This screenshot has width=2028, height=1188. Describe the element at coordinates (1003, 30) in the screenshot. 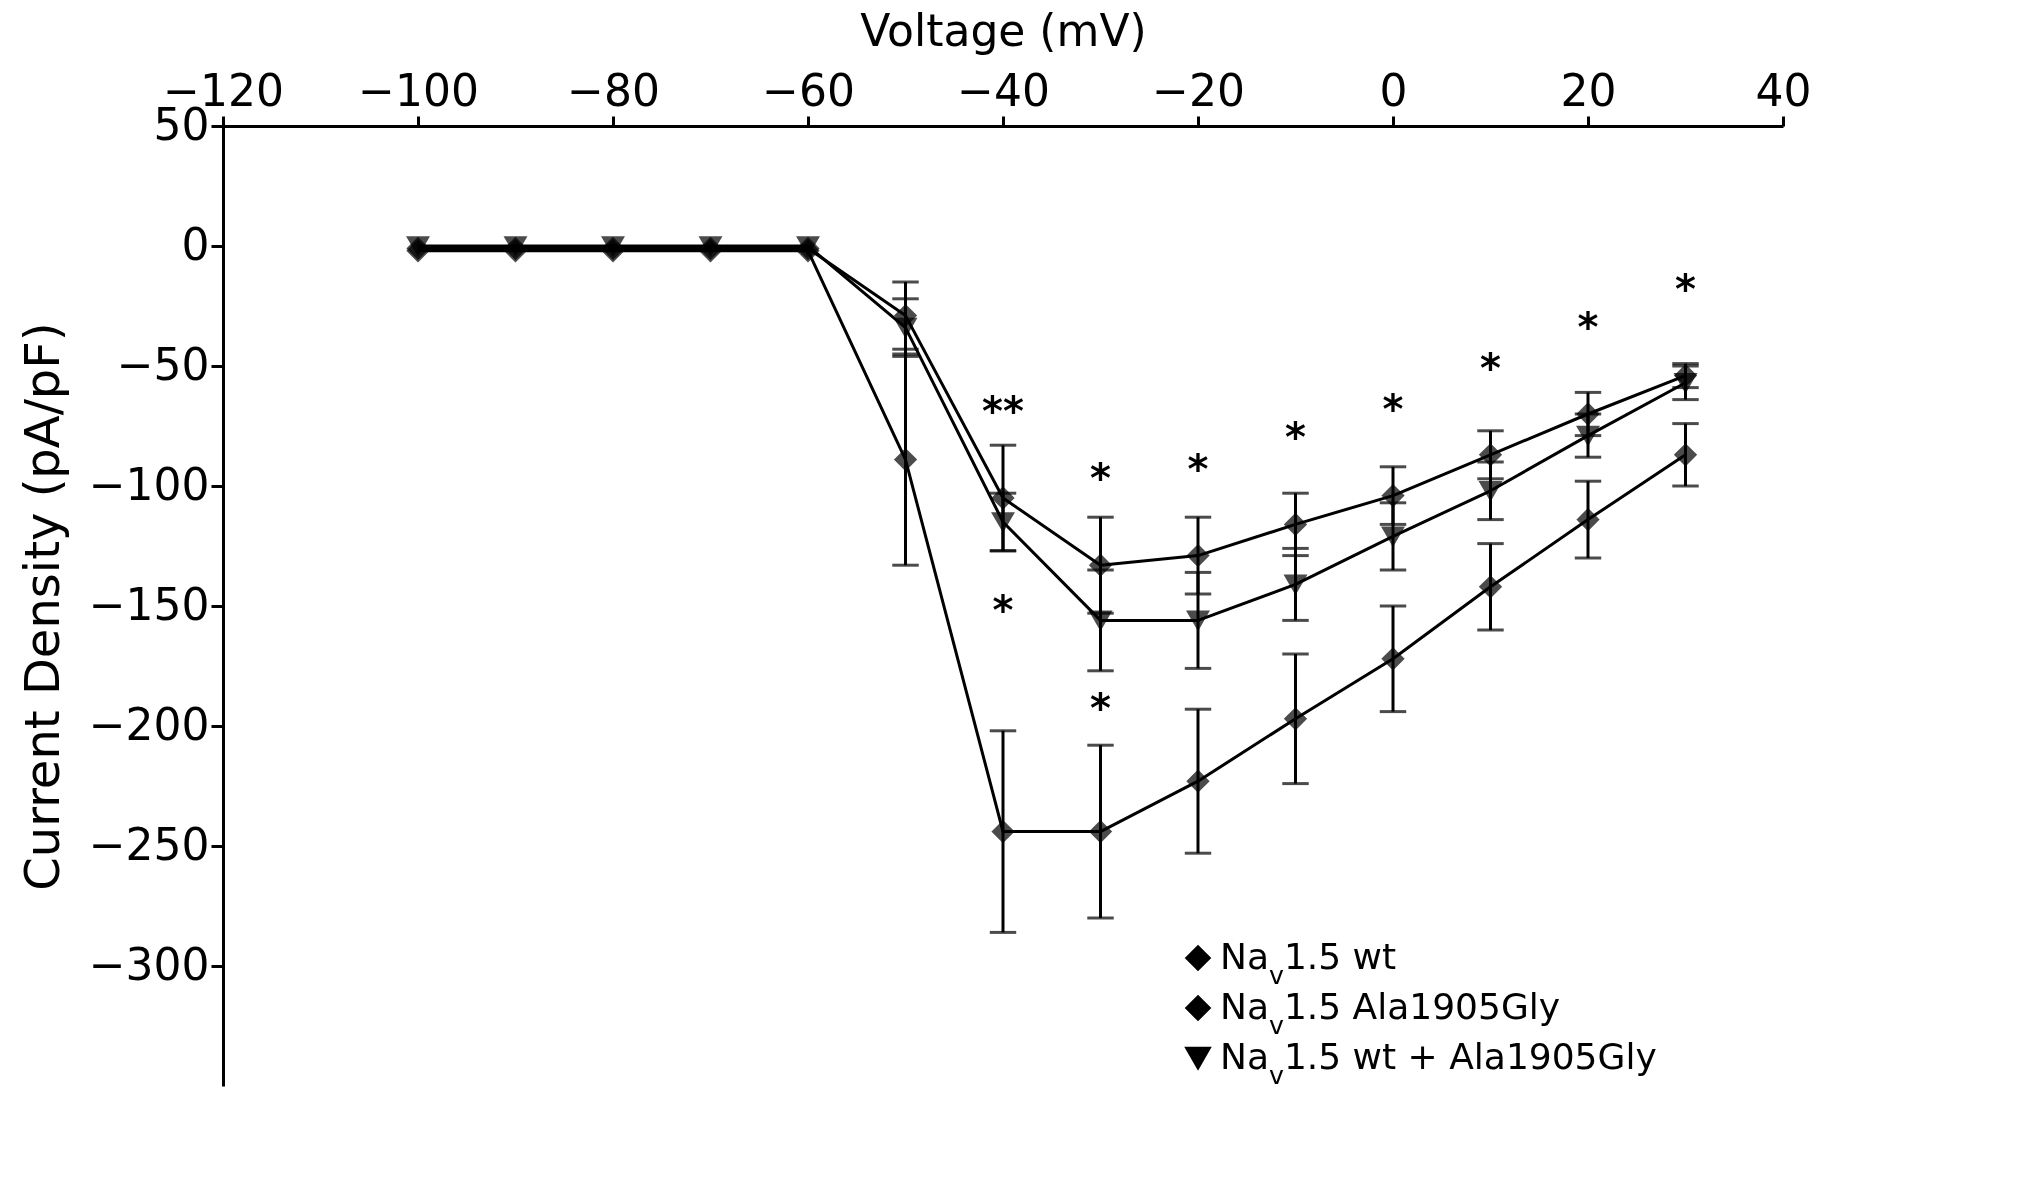

I see `x-axis-title: Voltage (mV)` at that location.